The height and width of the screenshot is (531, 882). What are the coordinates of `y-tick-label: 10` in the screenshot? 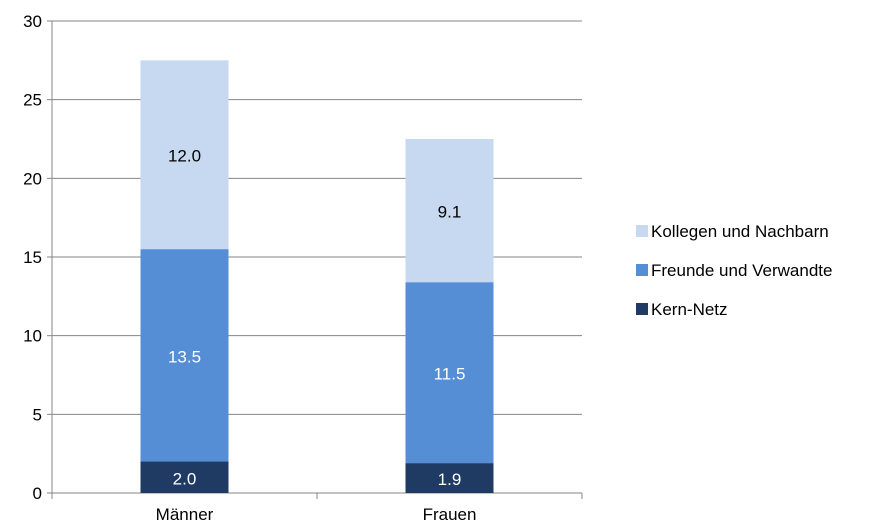 It's located at (32, 336).